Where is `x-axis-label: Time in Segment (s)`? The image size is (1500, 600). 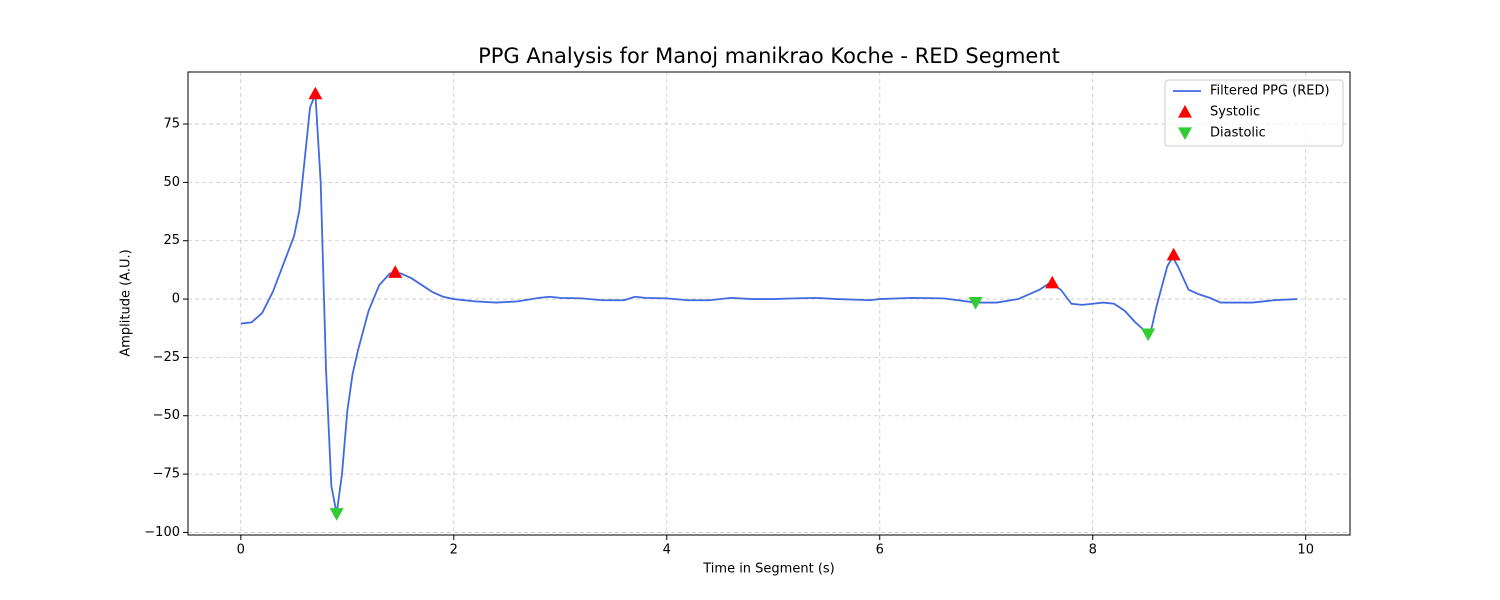
x-axis-label: Time in Segment (s) is located at coordinates (768, 569).